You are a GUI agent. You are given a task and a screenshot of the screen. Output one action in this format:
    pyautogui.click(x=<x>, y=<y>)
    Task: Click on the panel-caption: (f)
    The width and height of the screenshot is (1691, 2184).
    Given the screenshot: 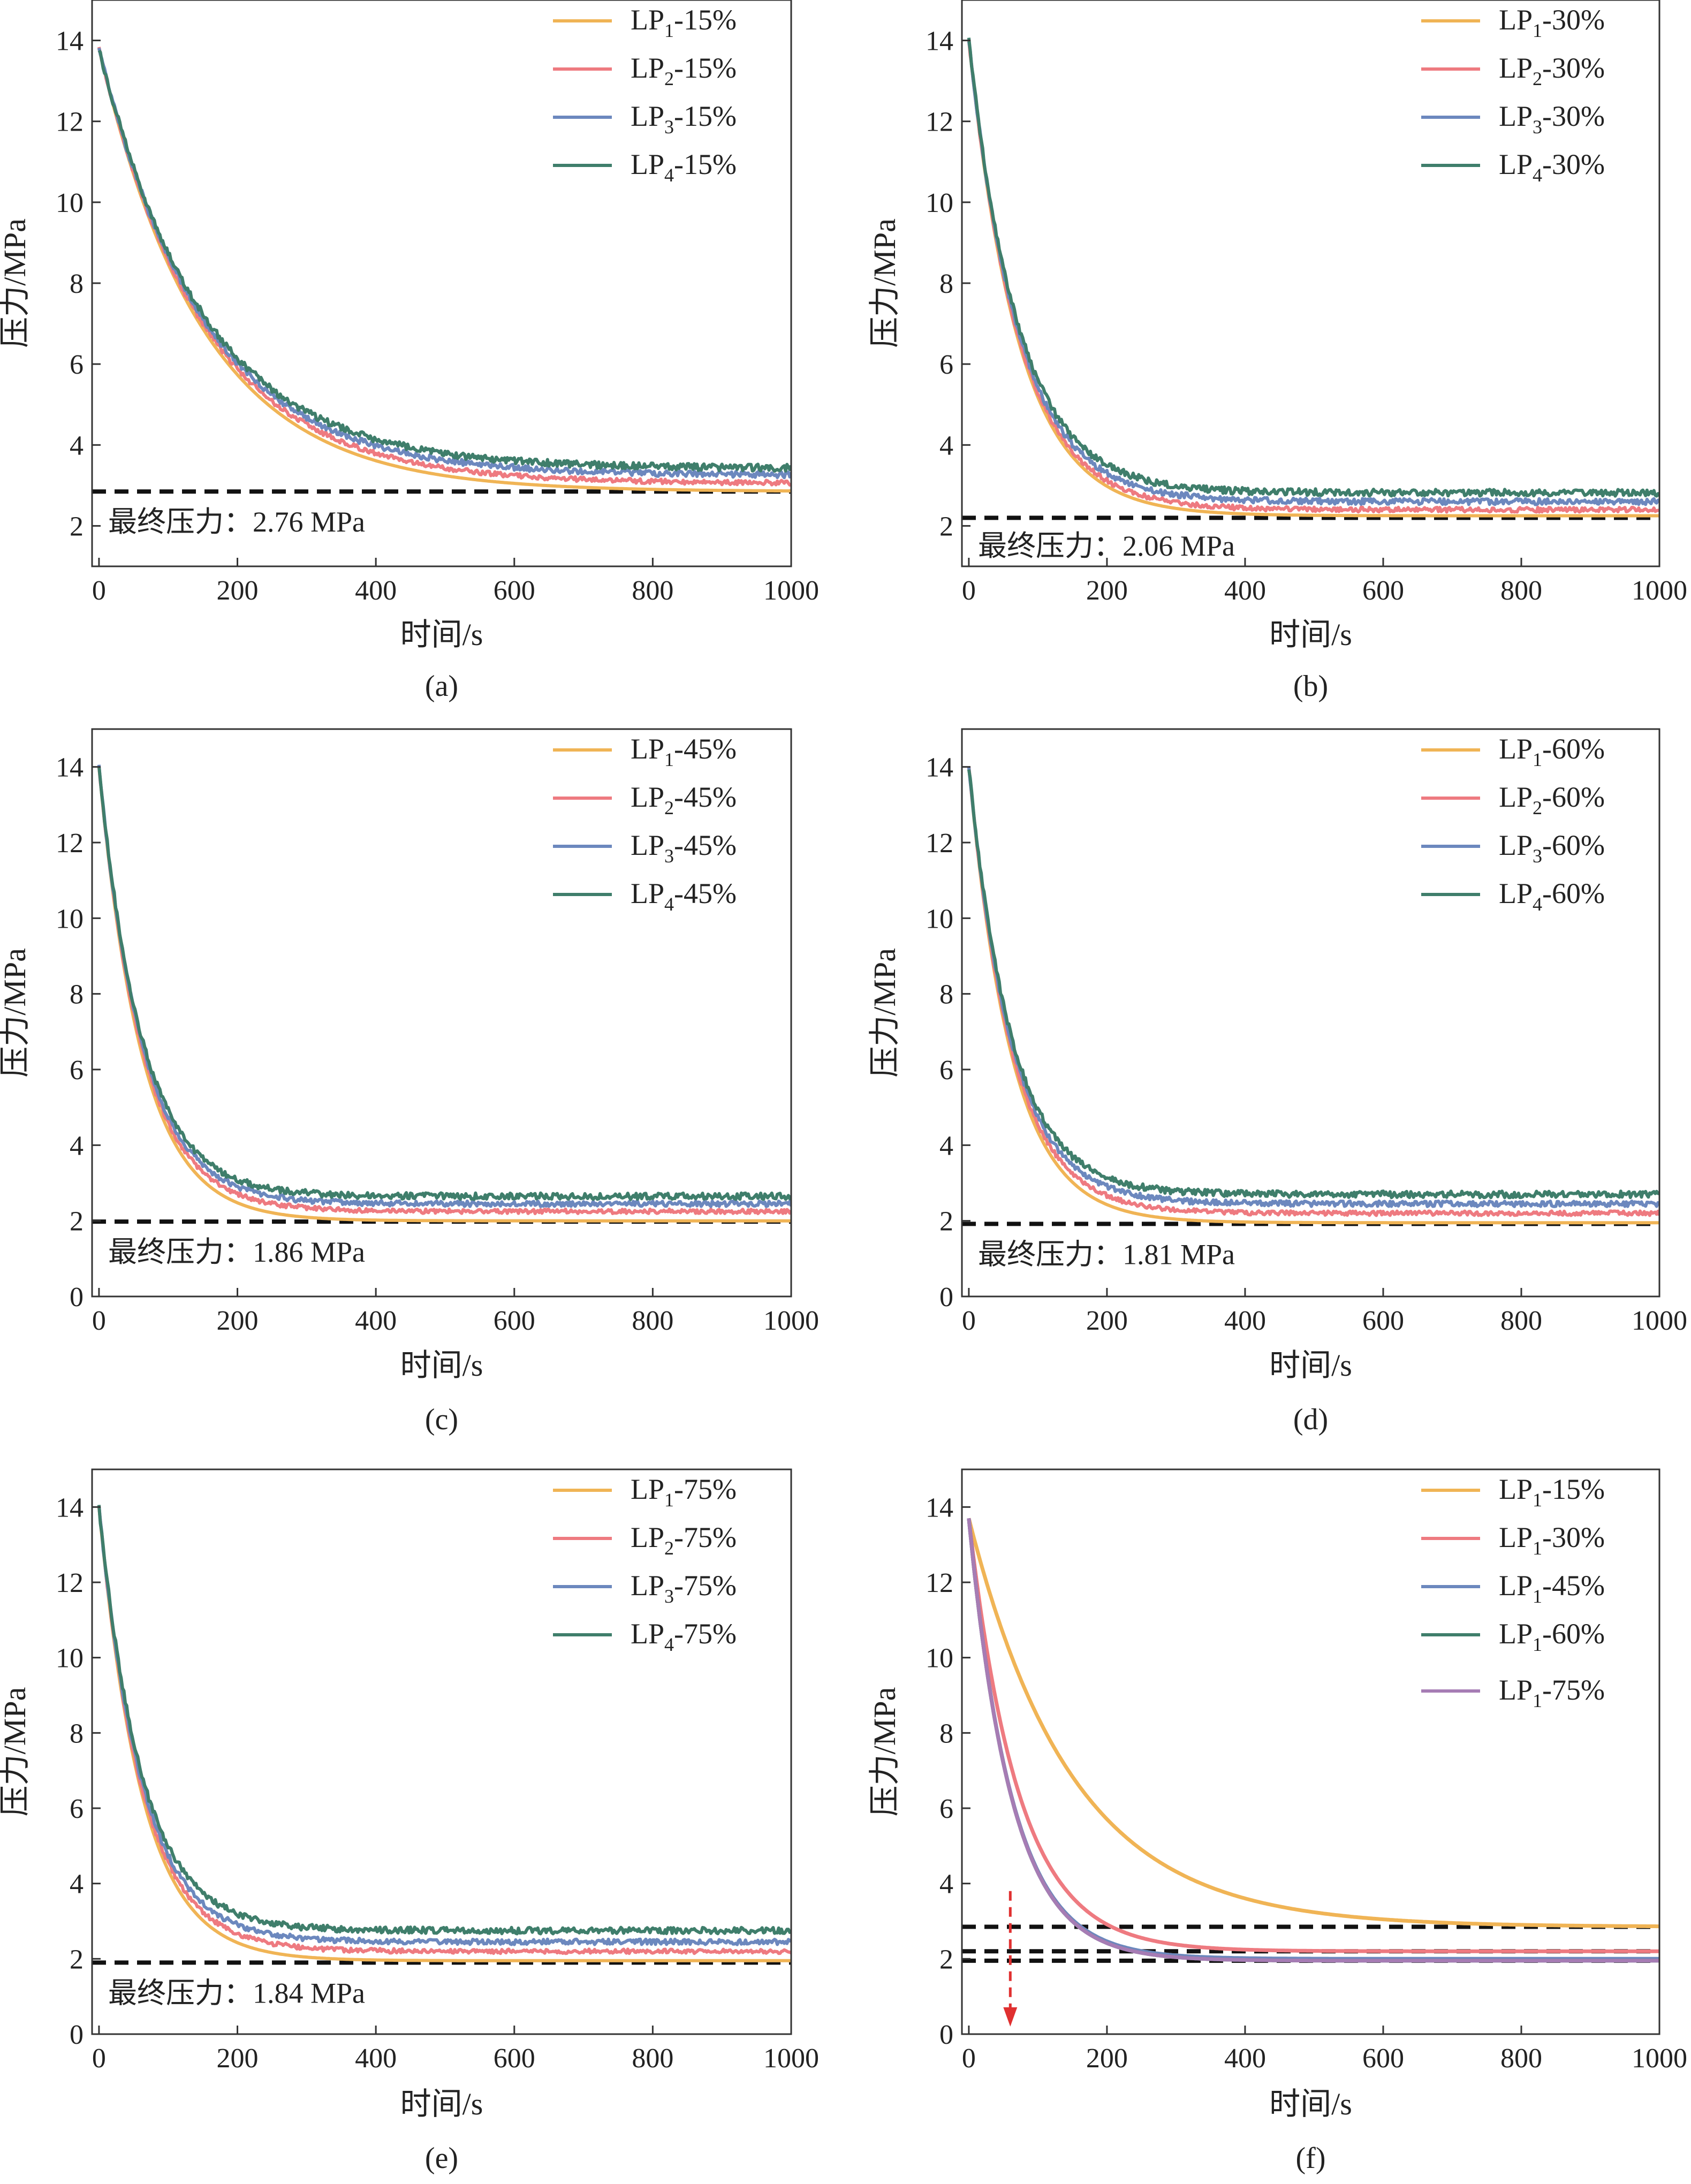 What is the action you would take?
    pyautogui.click(x=1311, y=2158)
    